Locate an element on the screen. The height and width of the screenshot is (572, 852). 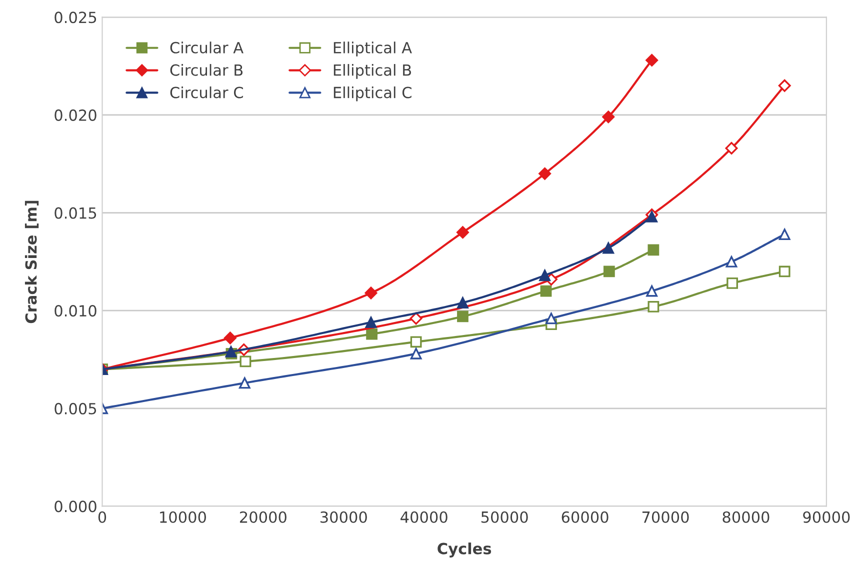
legend-label: Elliptical B is located at coordinates (372, 71).